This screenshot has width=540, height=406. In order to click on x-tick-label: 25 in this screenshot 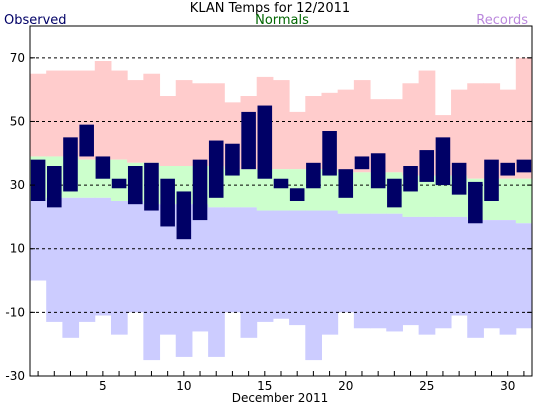, I will do `click(426, 386)`.